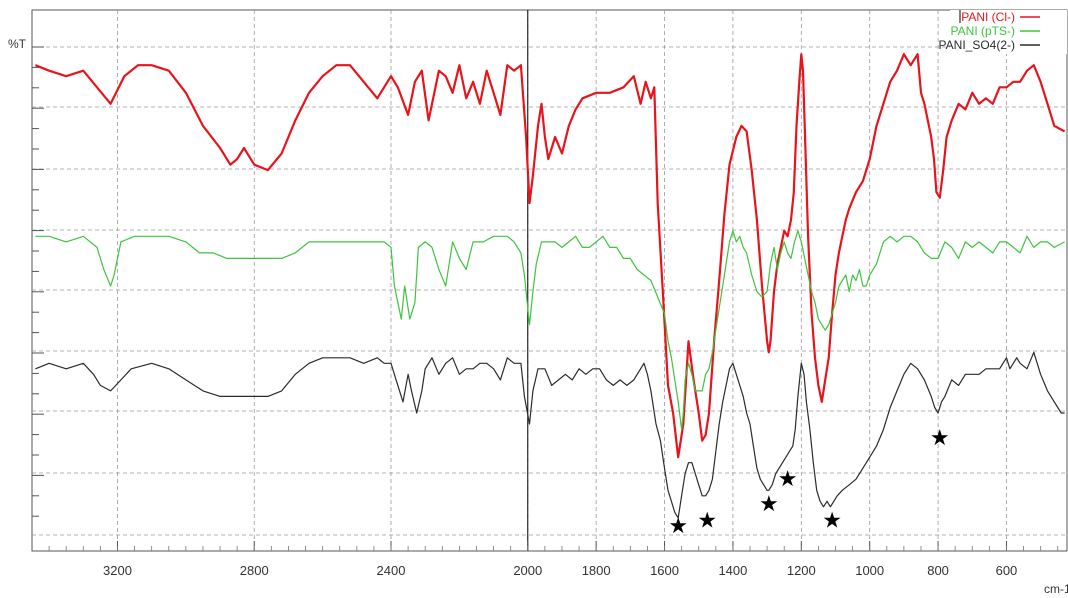 This screenshot has width=1068, height=598. What do you see at coordinates (1056, 587) in the screenshot?
I see `x-axis-label: cm-1` at bounding box center [1056, 587].